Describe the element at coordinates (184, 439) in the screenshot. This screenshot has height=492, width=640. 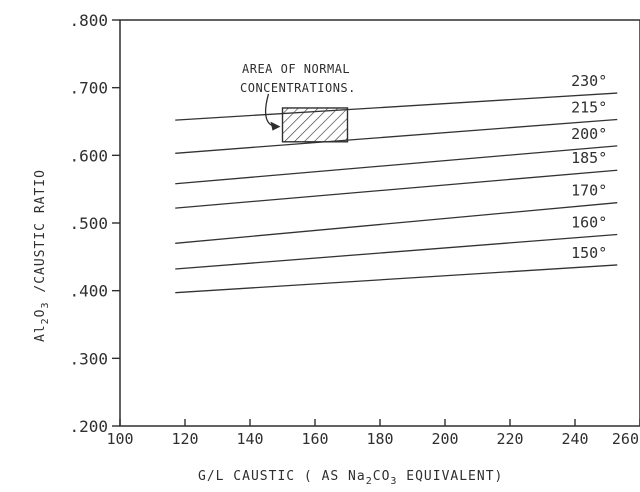
I see `x-tick-label: 120` at that location.